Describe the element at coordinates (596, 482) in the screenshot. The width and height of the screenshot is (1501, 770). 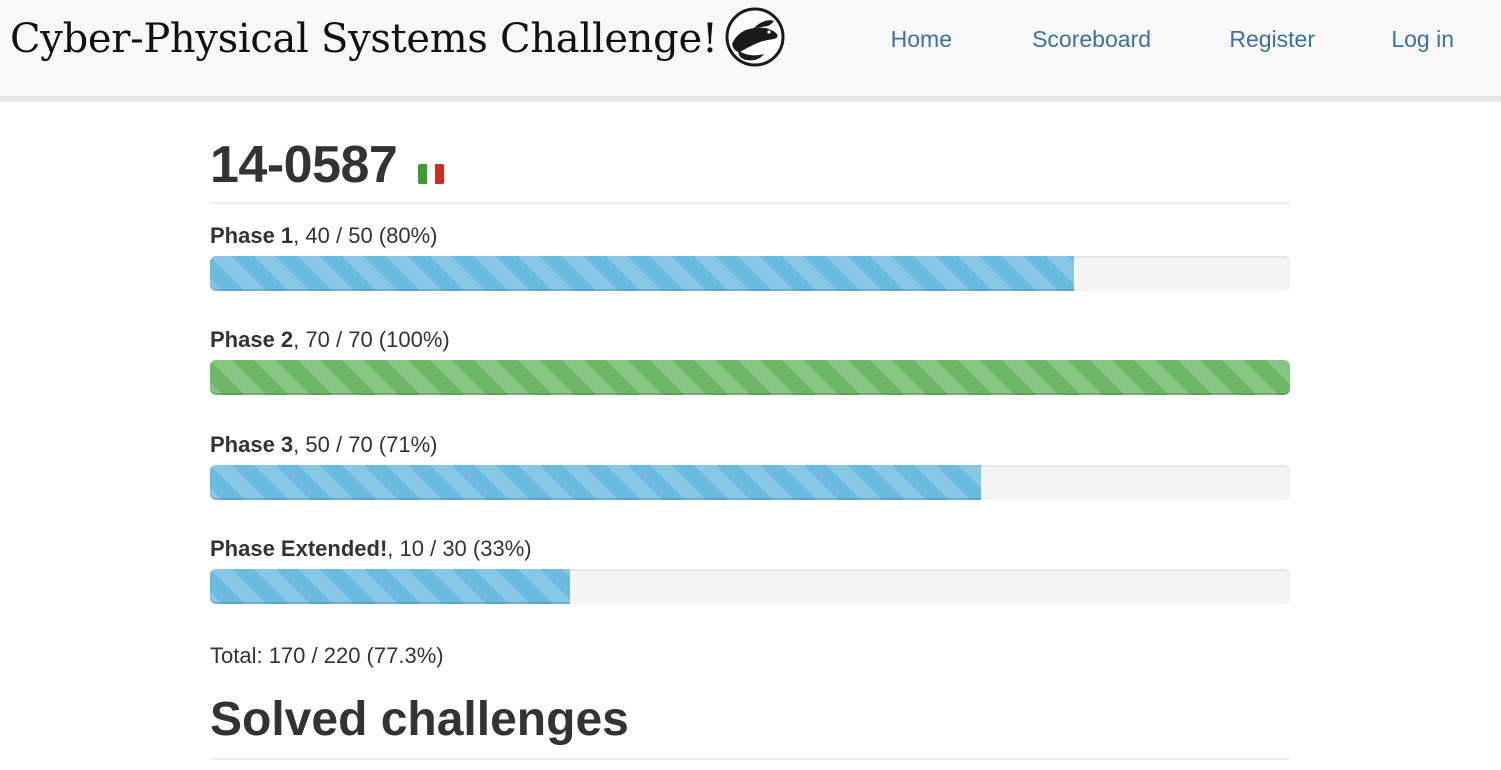
I see `phase-3-progress-bar` at that location.